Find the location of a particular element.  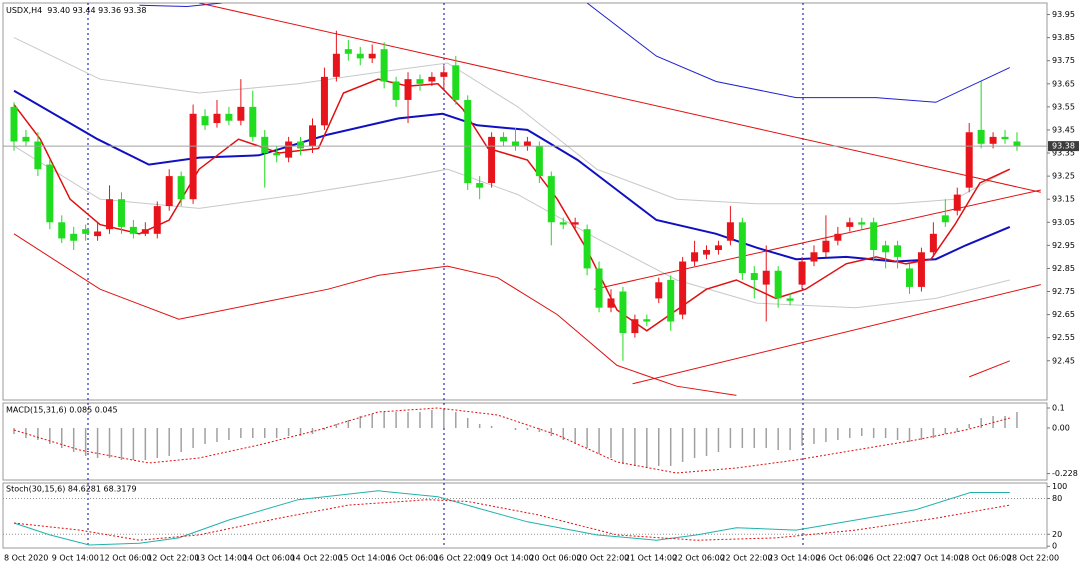

y-tick-label: 20 is located at coordinates (1057, 534).